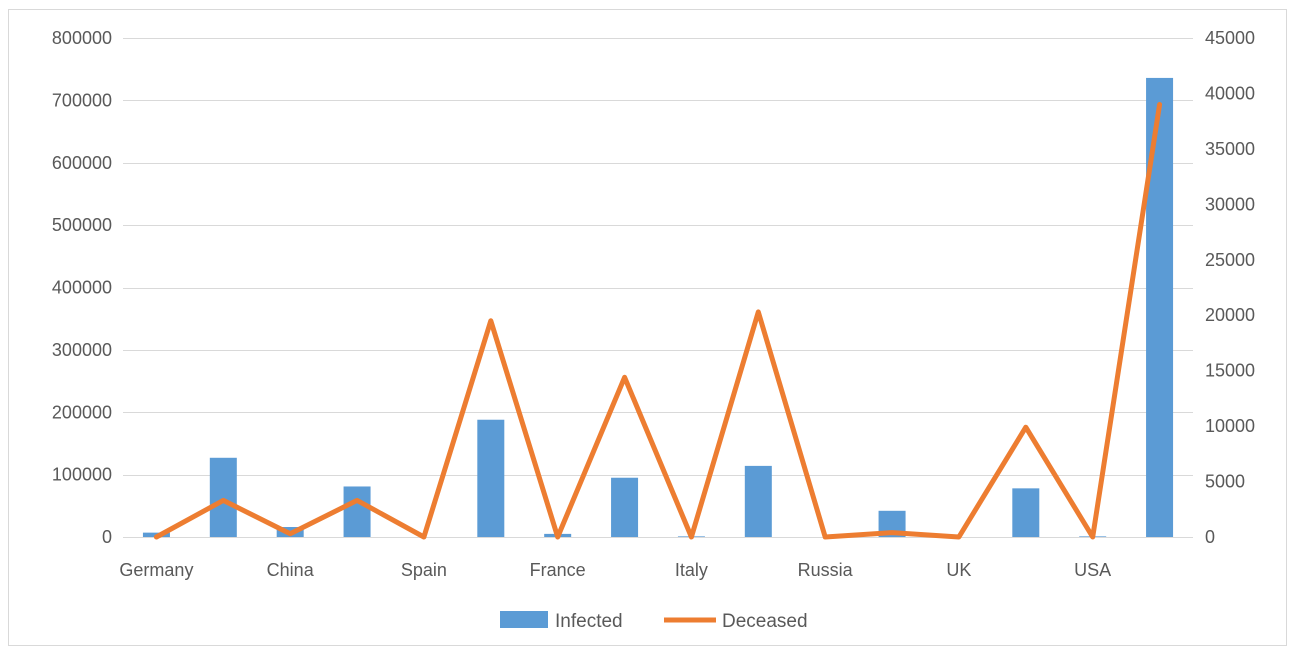 The image size is (1296, 655). Describe the element at coordinates (82, 100) in the screenshot. I see `left-axis-tick-label: 700000` at that location.